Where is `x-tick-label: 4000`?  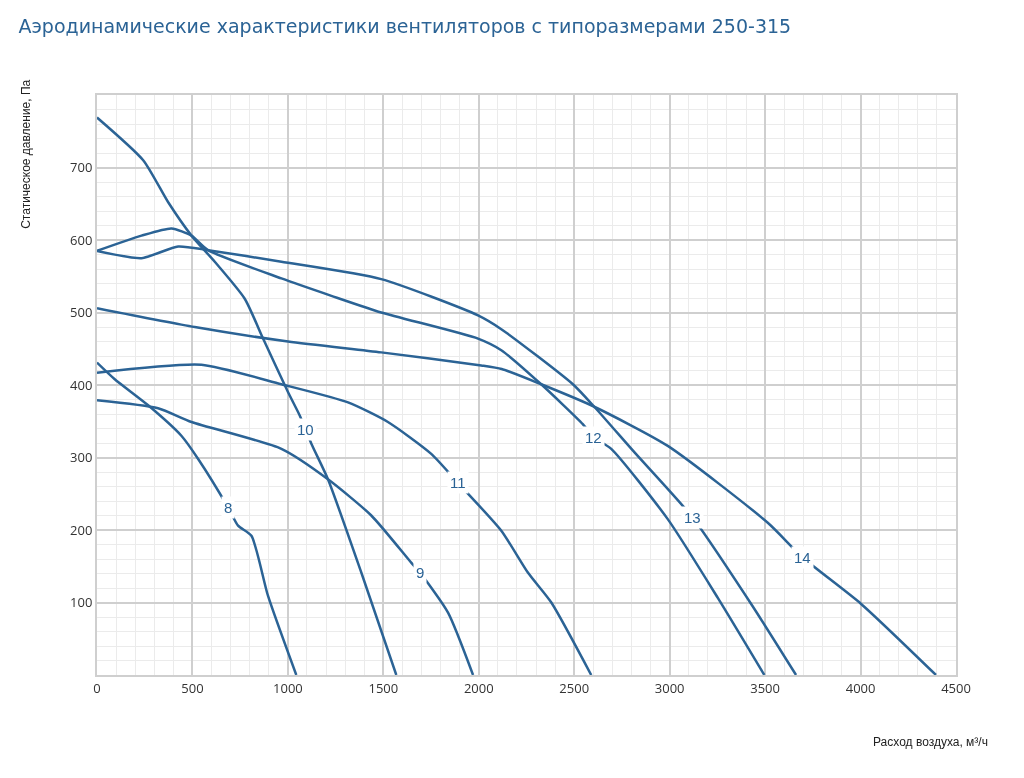 x-tick-label: 4000 is located at coordinates (860, 687).